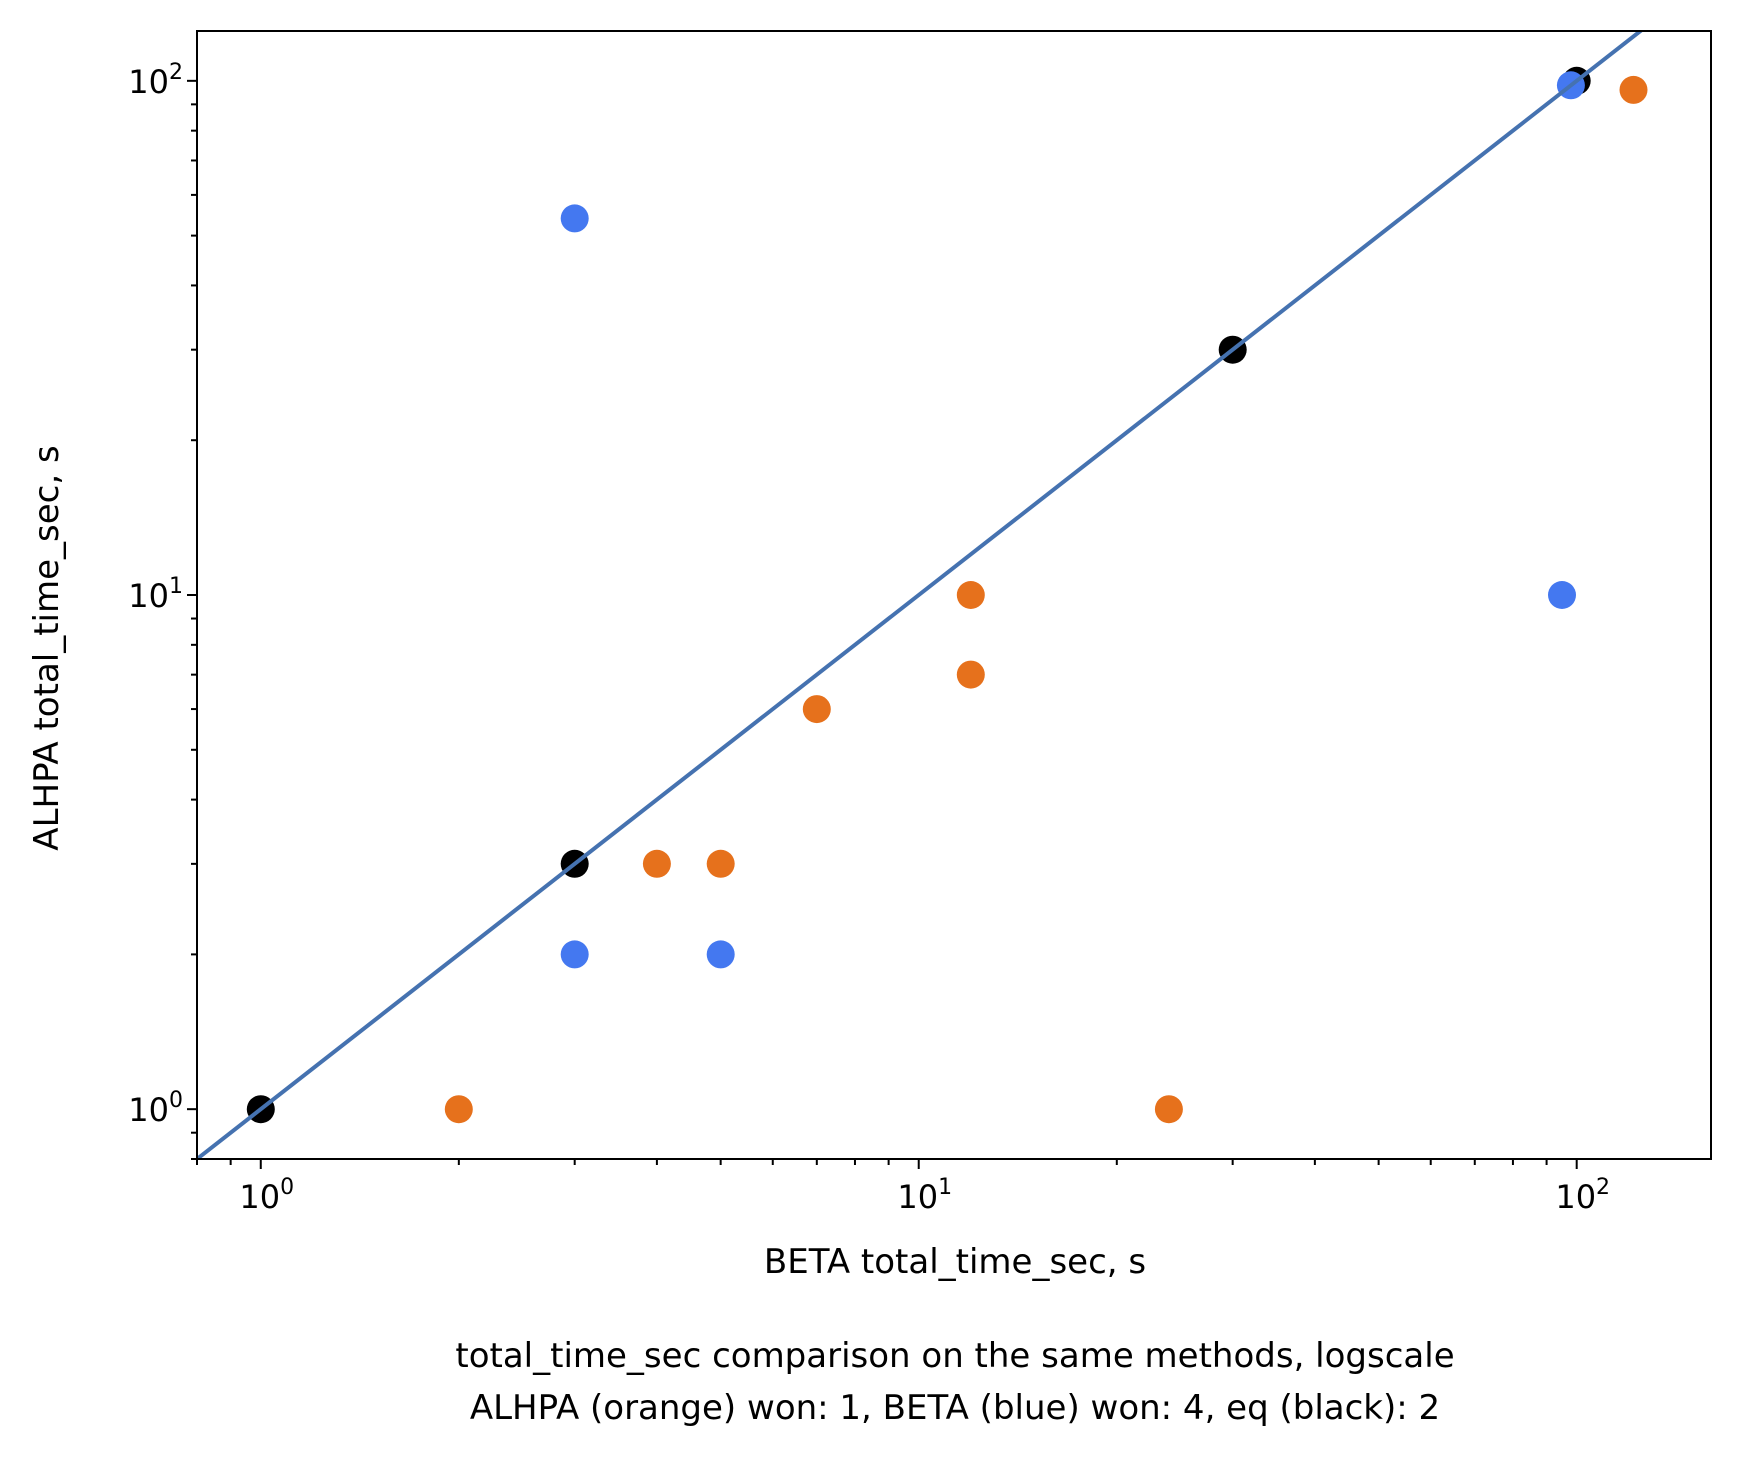  Describe the element at coordinates (155, 1108) in the screenshot. I see `y-tick-label: 100` at that location.